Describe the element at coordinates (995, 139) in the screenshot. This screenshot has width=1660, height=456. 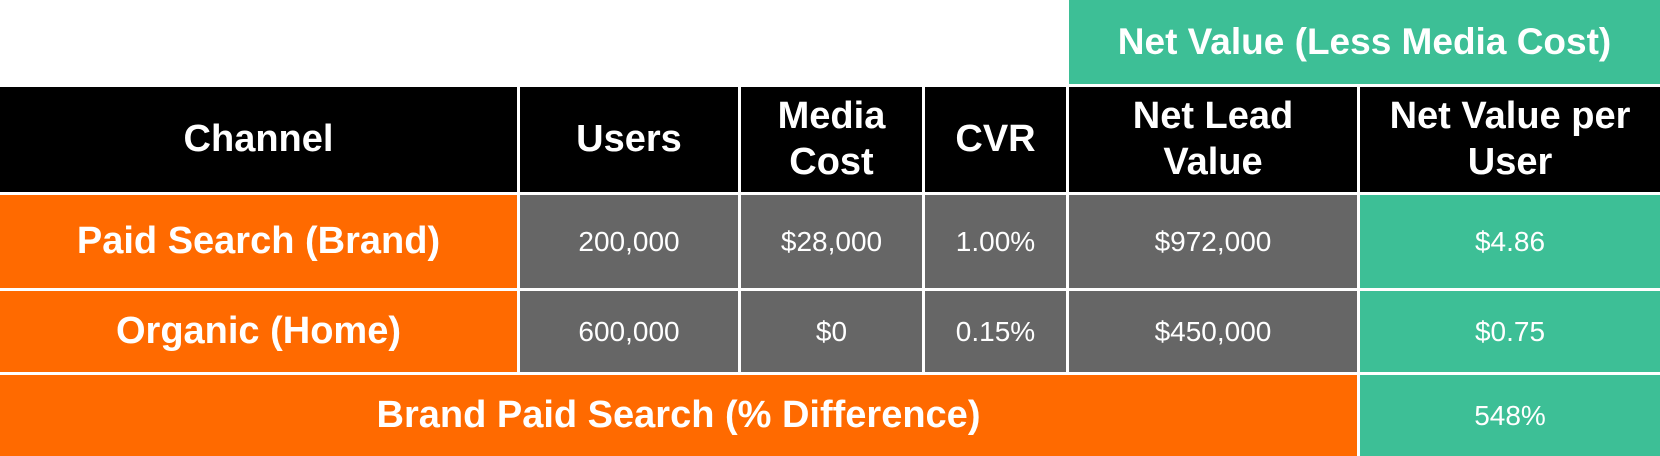
I see `header-cell: CVR` at that location.